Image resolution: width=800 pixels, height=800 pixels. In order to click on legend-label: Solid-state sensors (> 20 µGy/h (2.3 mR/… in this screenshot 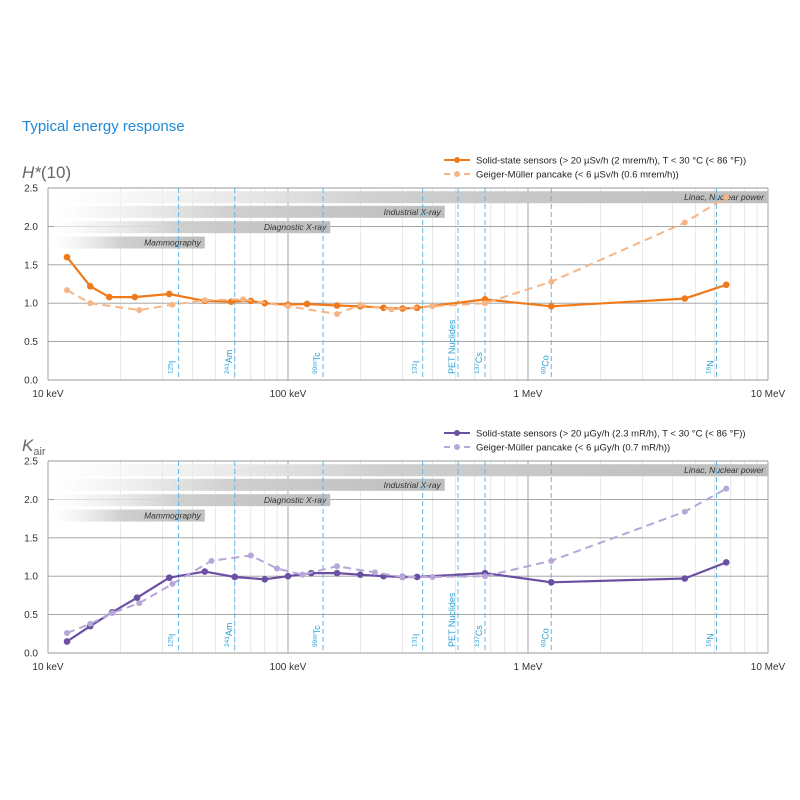, I will do `click(611, 434)`.